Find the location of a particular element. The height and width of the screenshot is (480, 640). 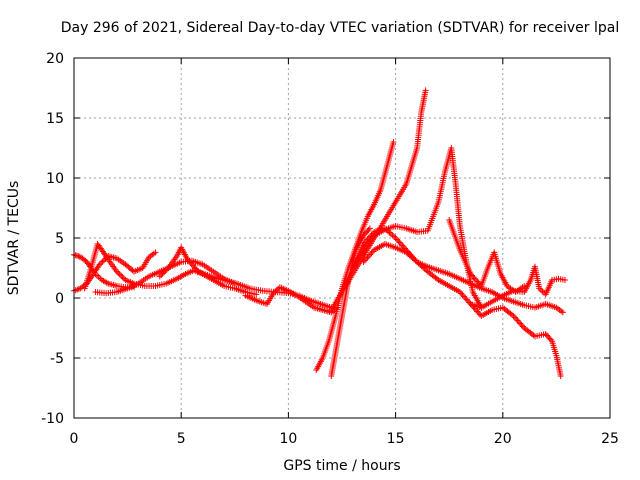

y-tick-label: 15 is located at coordinates (55, 119).